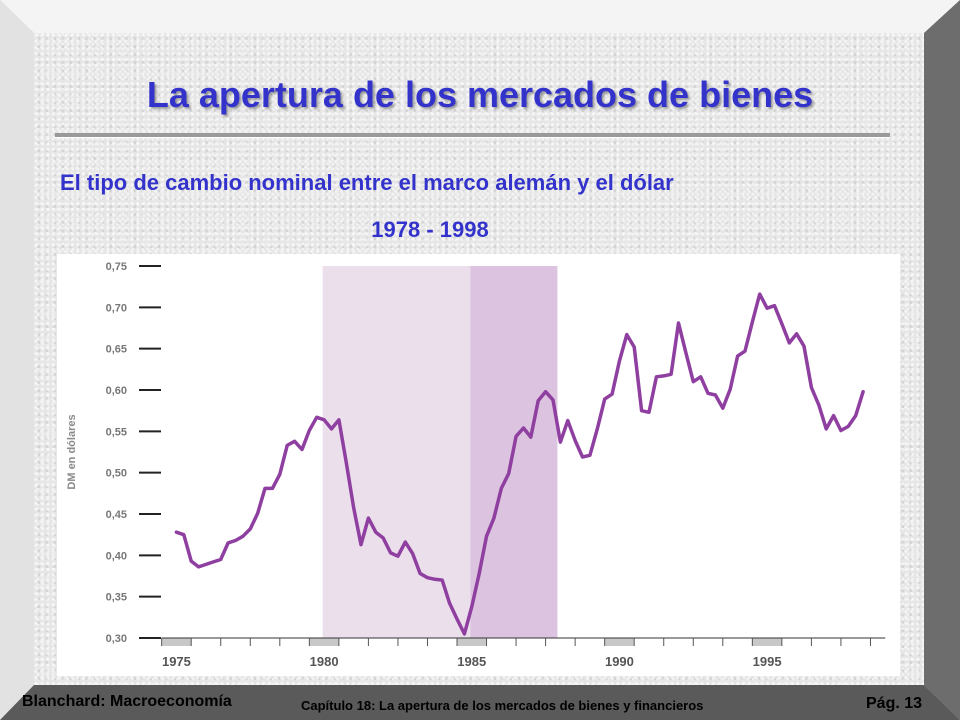 This screenshot has width=960, height=720. What do you see at coordinates (472, 135) in the screenshot?
I see `title-divider` at bounding box center [472, 135].